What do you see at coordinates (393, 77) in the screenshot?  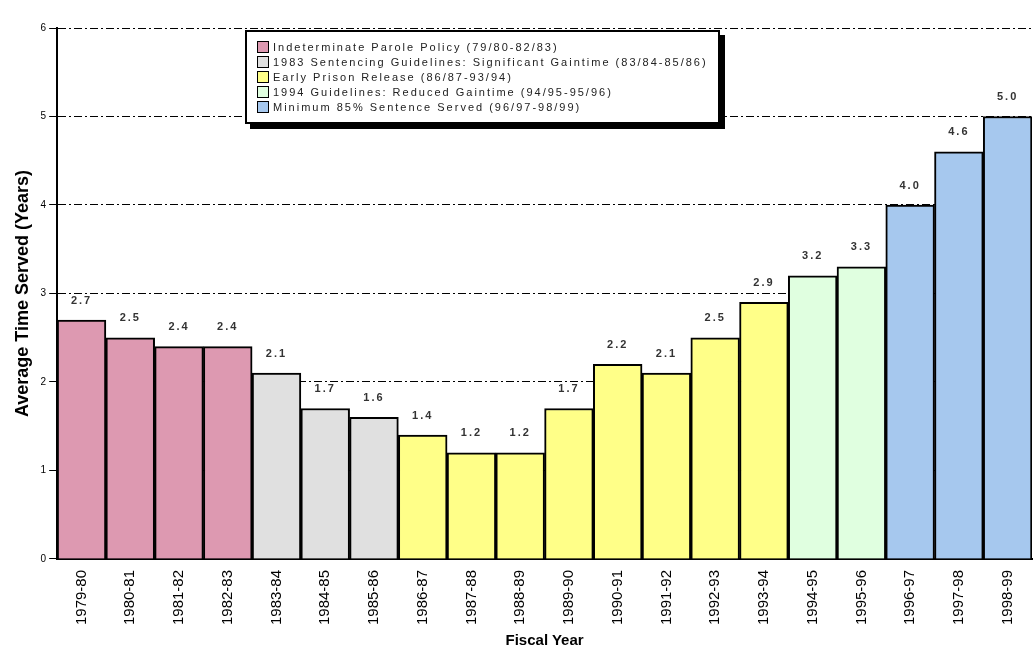 I see `legend-label: Early Prison Release (86/87-93/94)` at bounding box center [393, 77].